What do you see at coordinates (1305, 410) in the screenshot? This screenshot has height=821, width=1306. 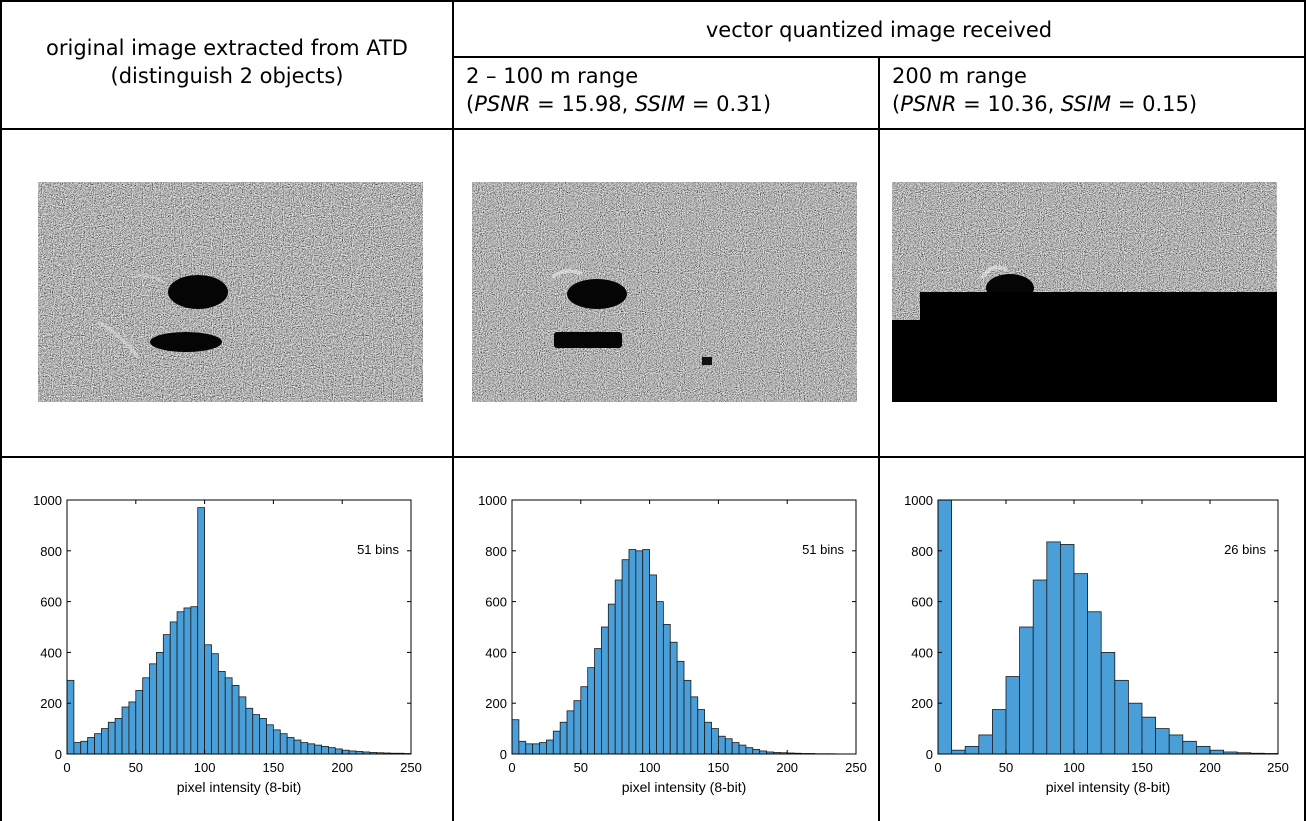 I see `table-border-right` at bounding box center [1305, 410].